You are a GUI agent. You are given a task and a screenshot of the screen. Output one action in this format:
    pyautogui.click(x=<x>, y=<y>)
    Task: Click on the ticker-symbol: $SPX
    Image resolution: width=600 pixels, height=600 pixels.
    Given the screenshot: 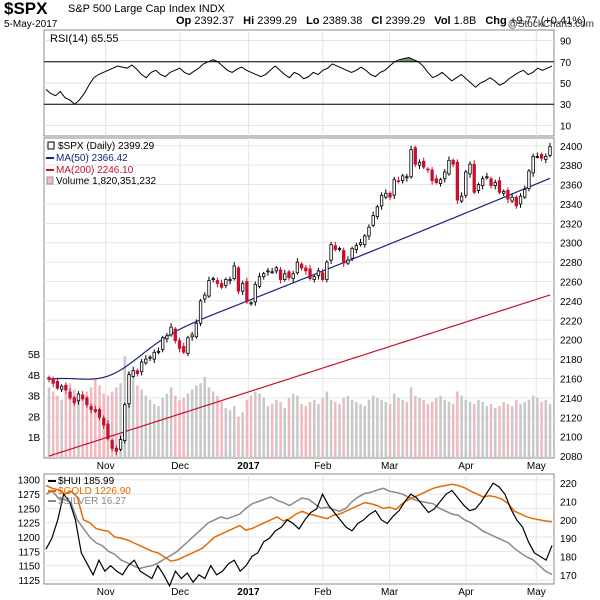 What is the action you would take?
    pyautogui.click(x=26, y=9)
    